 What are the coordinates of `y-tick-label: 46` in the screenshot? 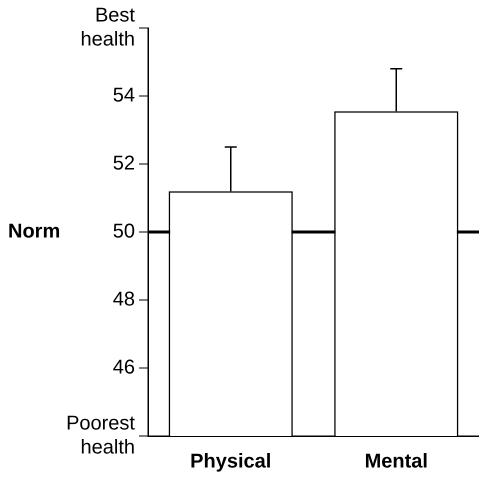 It's located at (123, 367).